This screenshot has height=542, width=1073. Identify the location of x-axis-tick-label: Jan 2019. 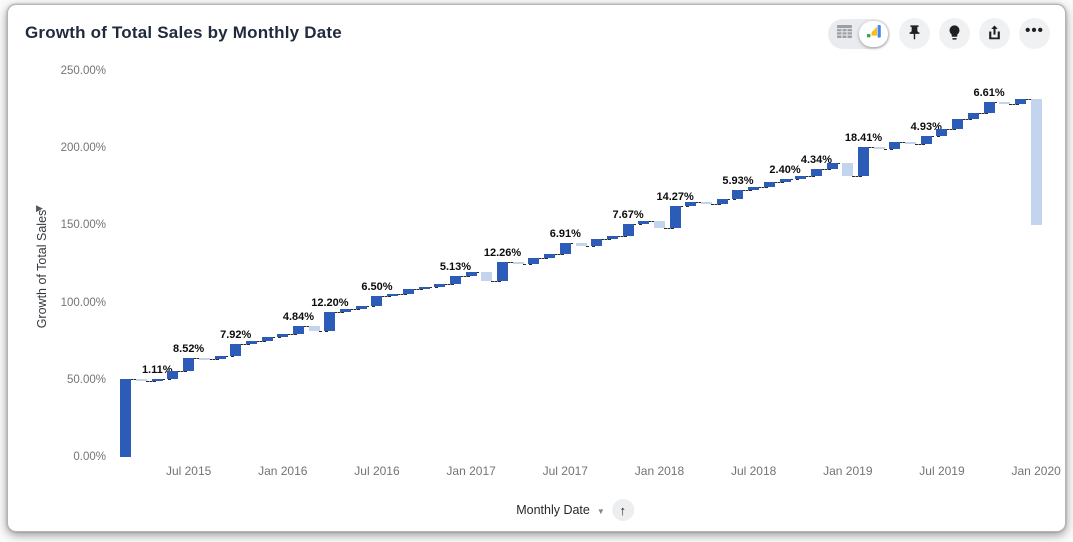
(848, 471).